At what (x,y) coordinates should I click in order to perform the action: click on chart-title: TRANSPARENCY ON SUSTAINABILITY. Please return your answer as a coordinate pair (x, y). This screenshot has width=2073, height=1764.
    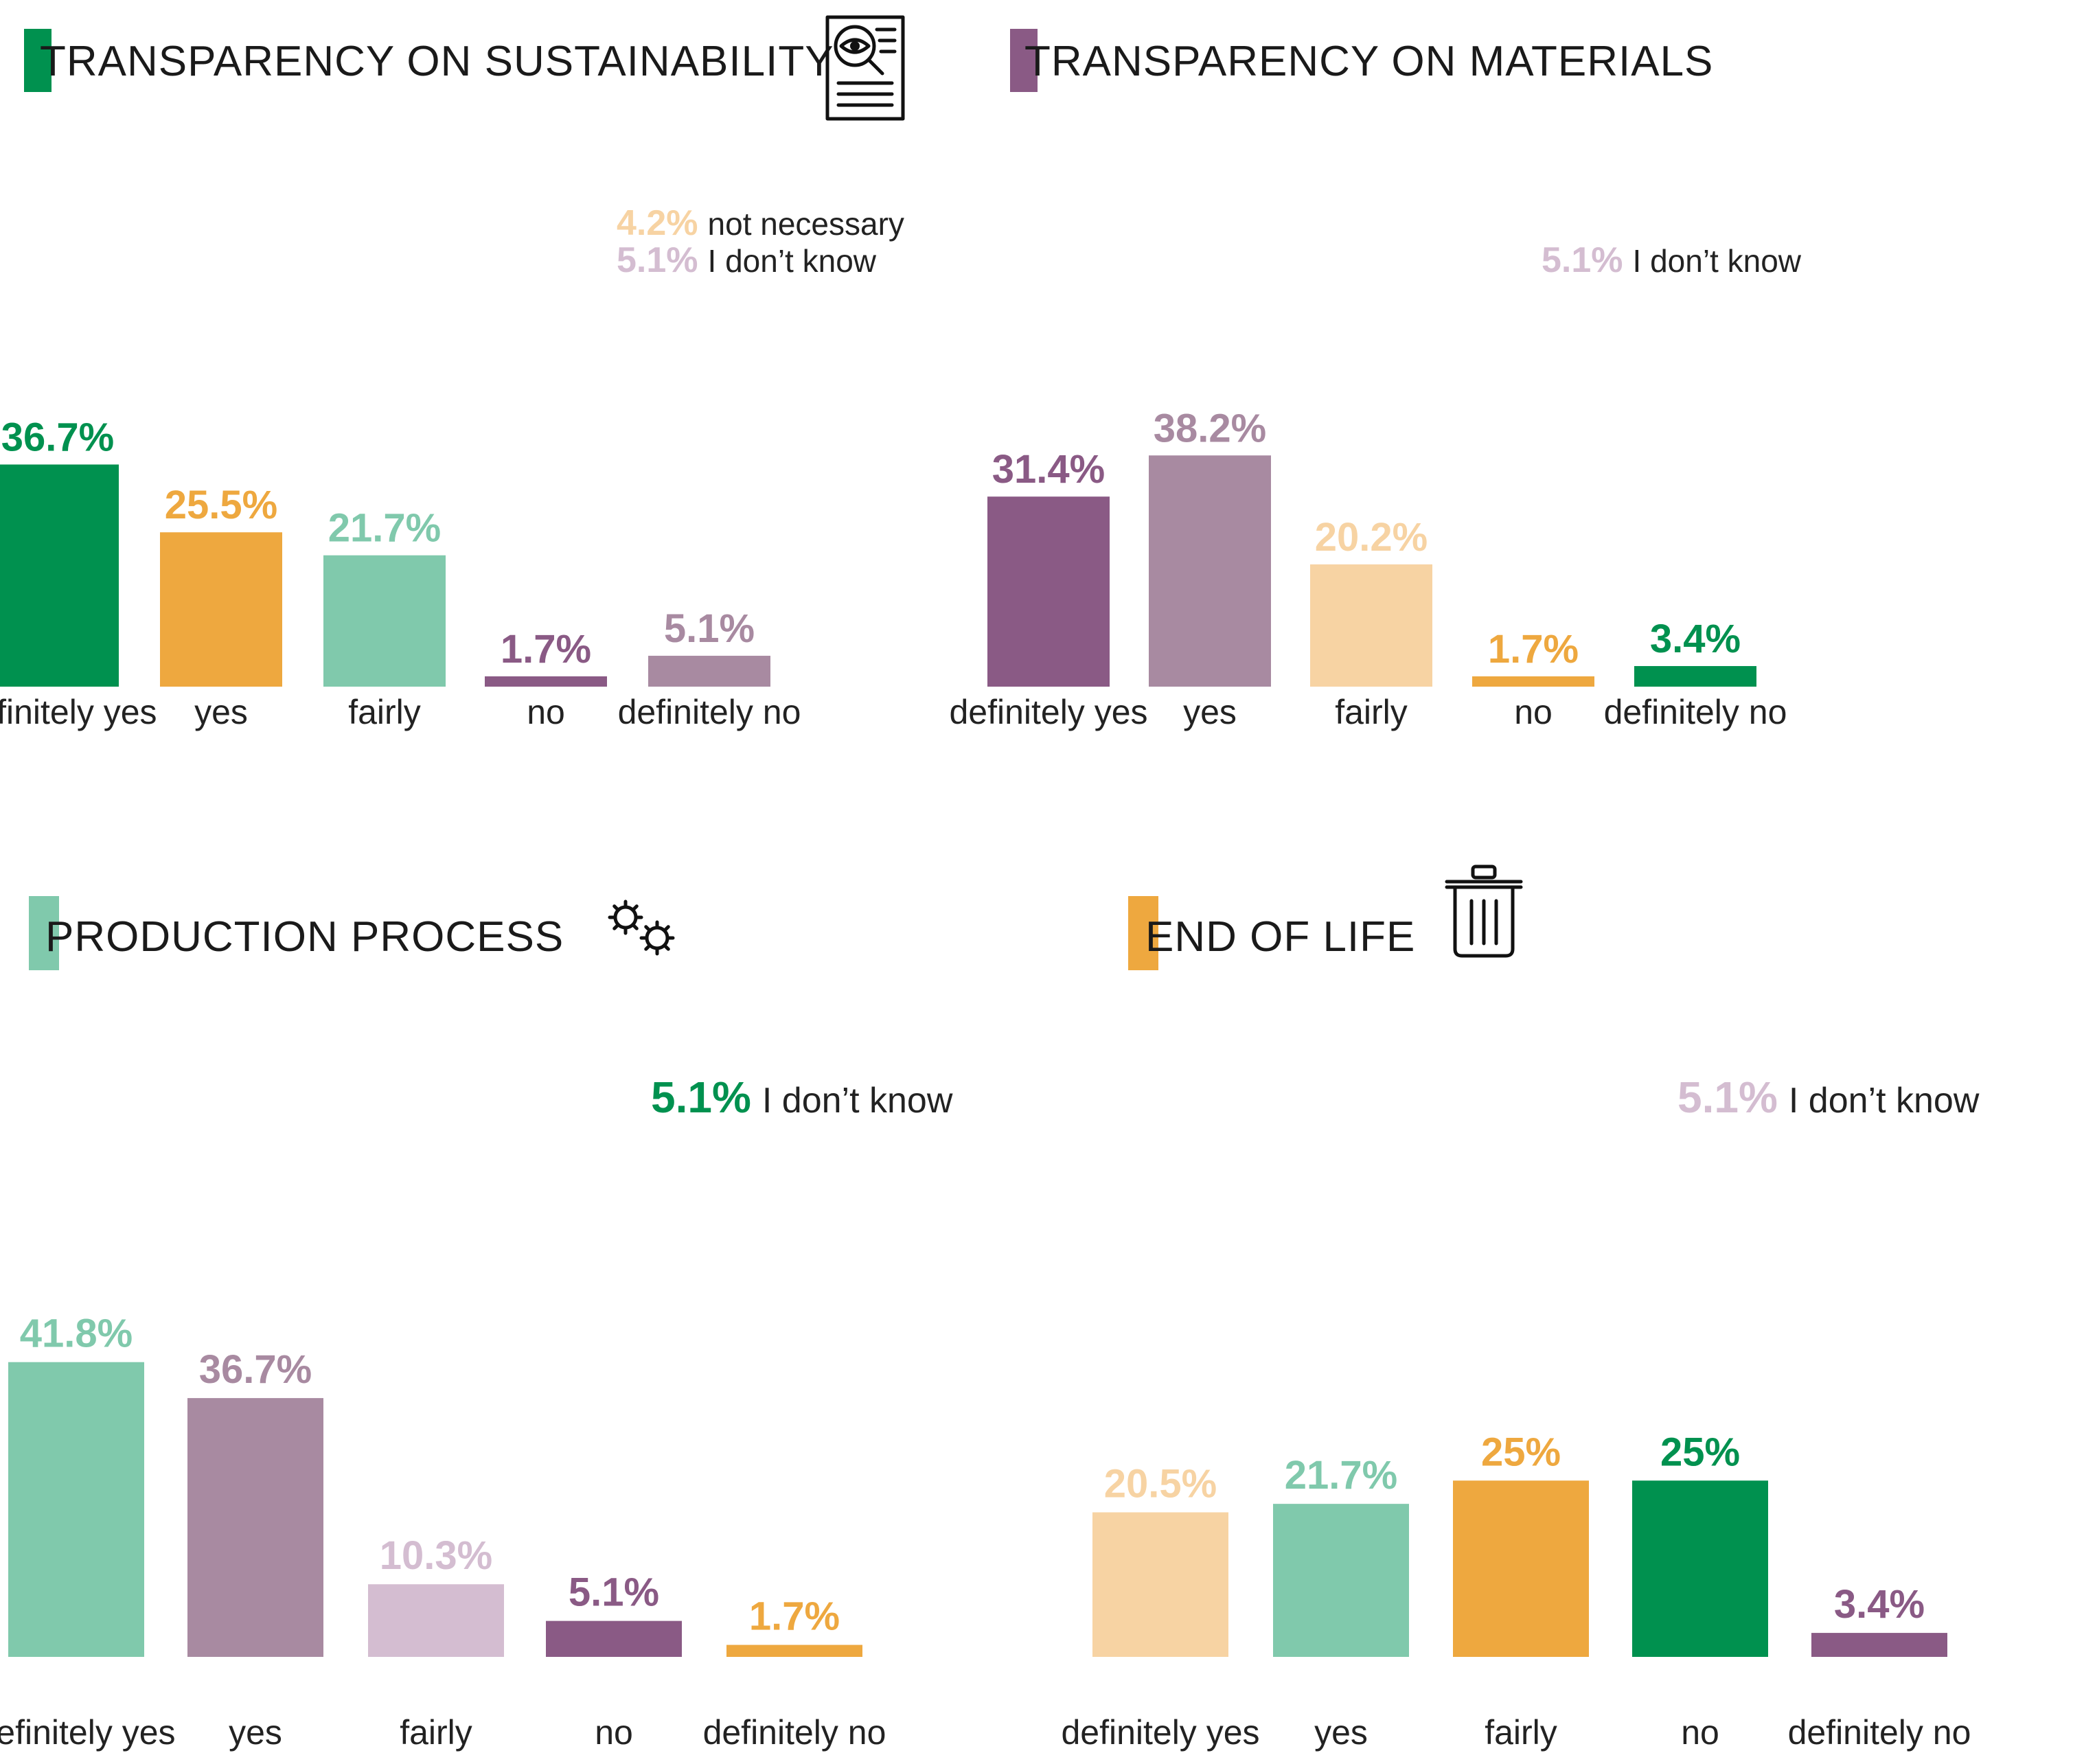
    Looking at the image, I should click on (437, 61).